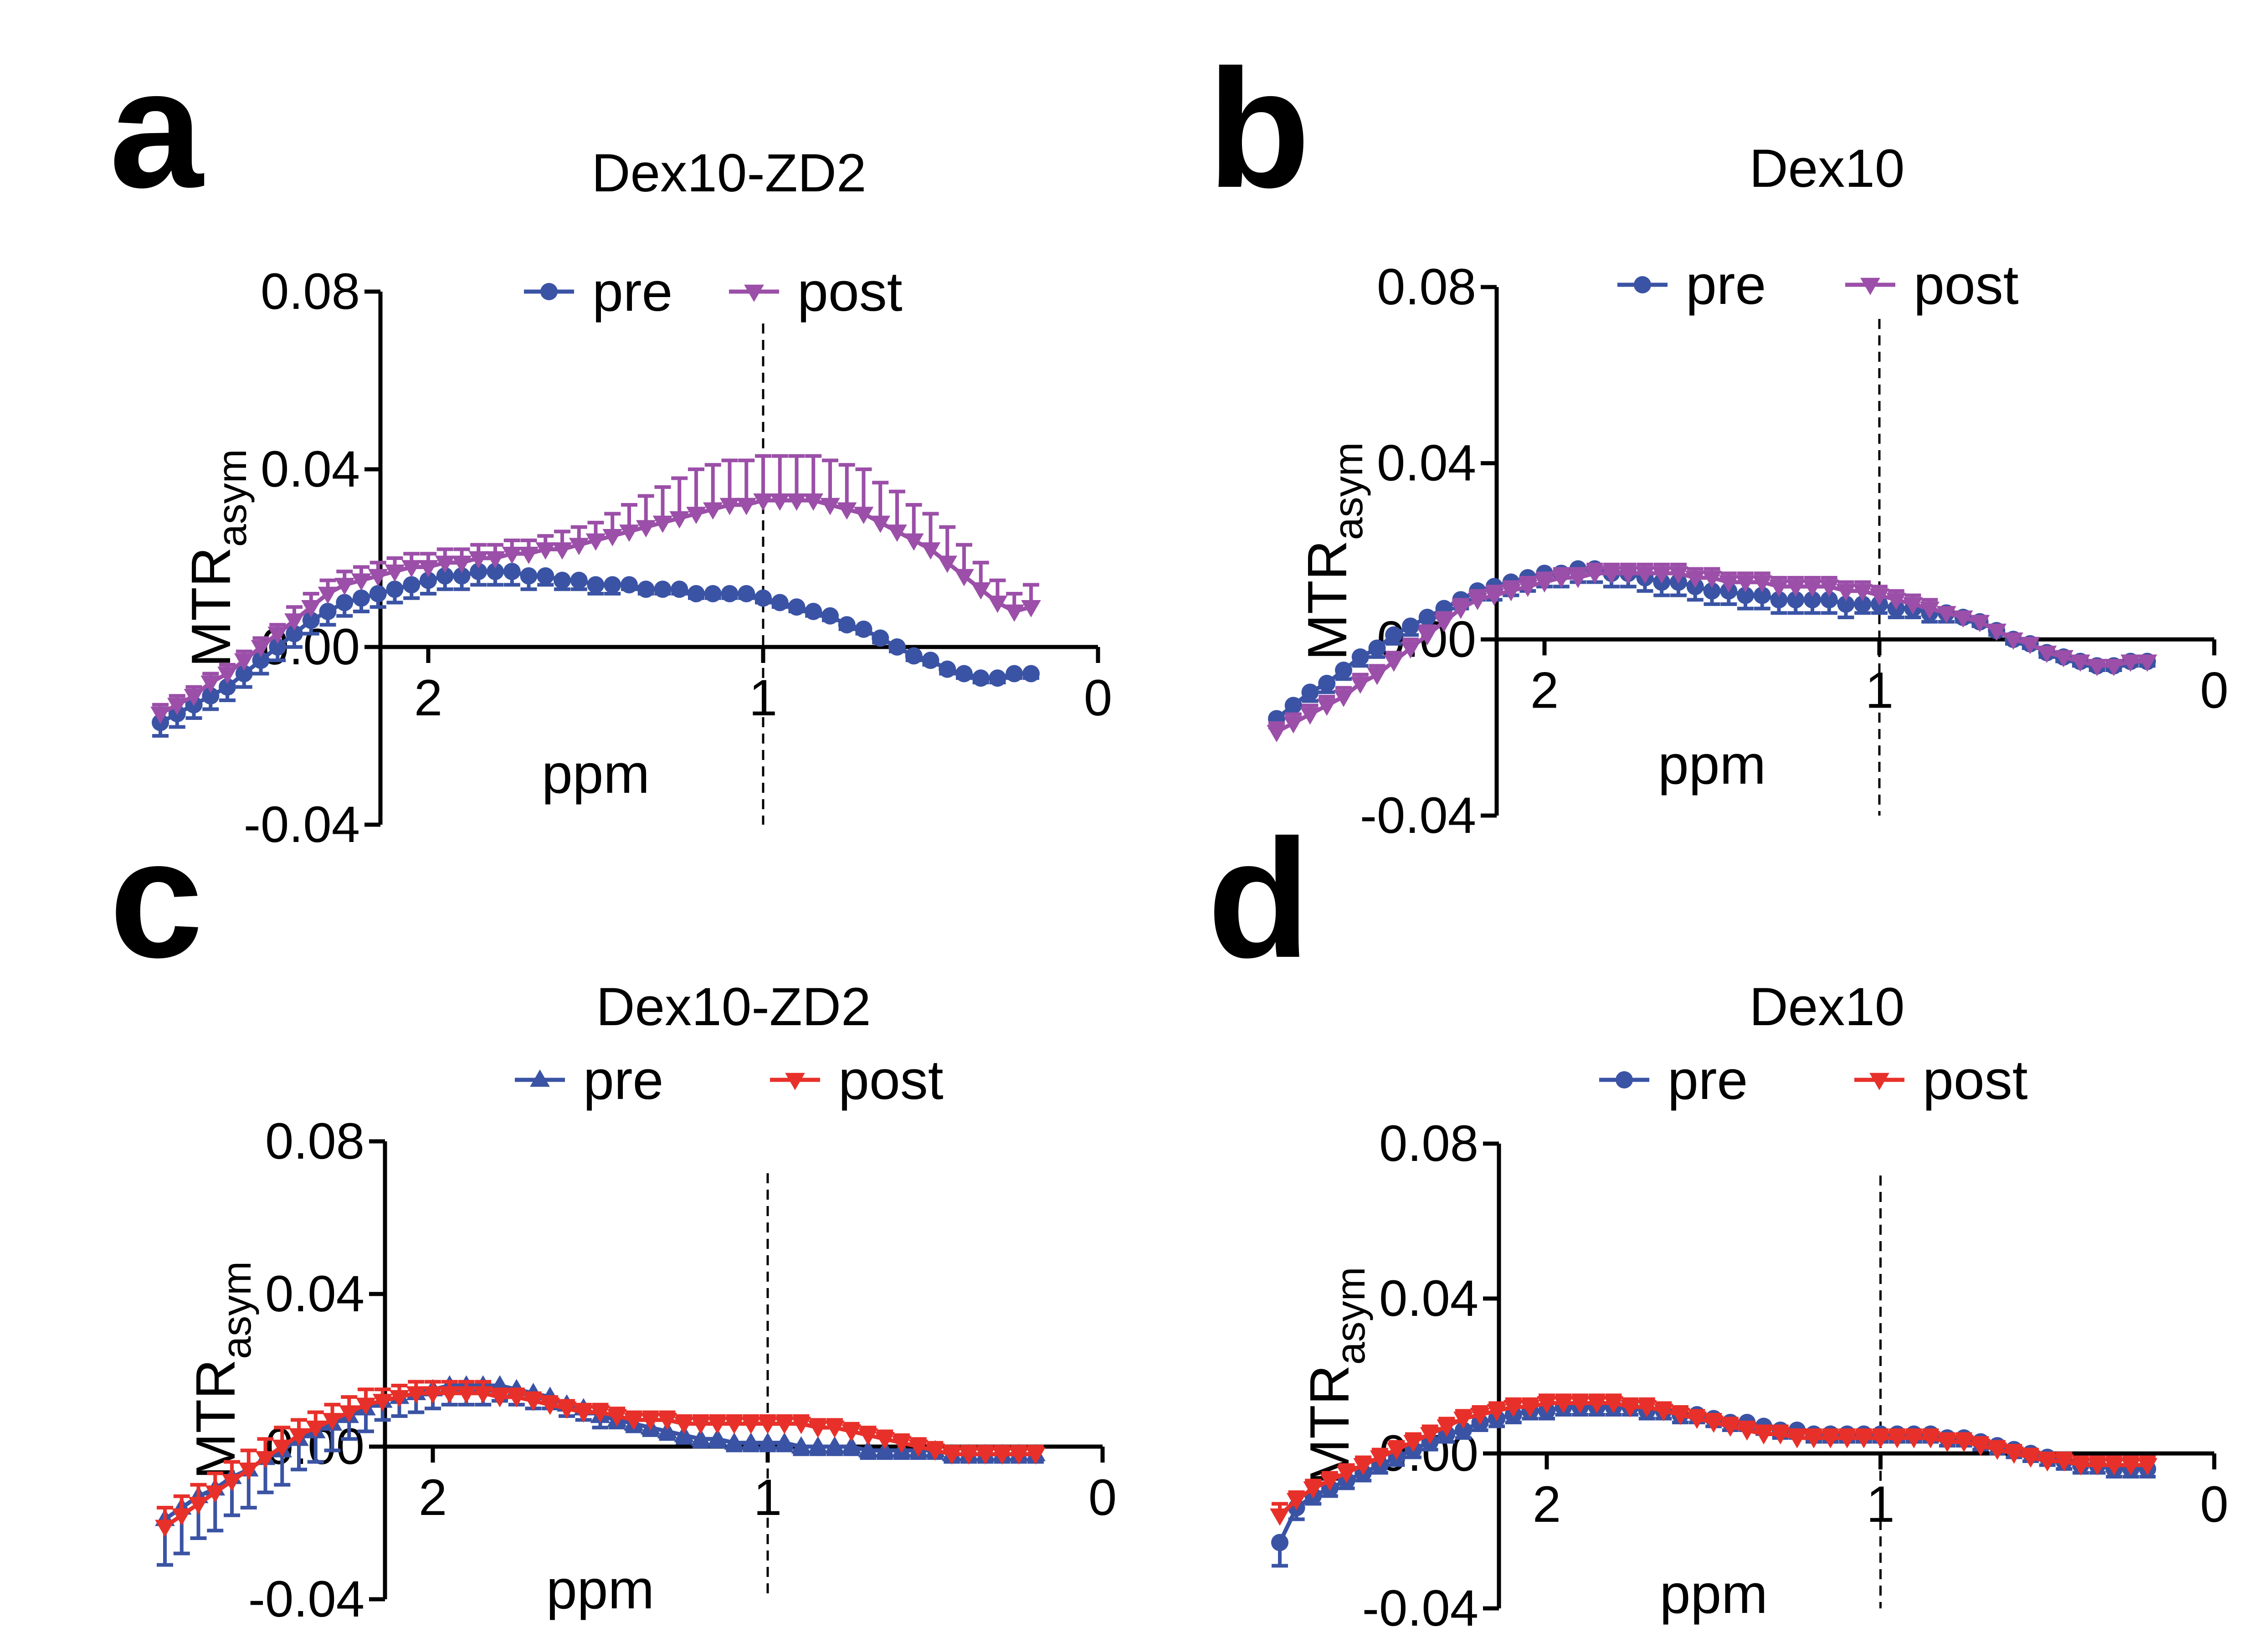 The image size is (2268, 1648). I want to click on panel-letter: b, so click(1258, 129).